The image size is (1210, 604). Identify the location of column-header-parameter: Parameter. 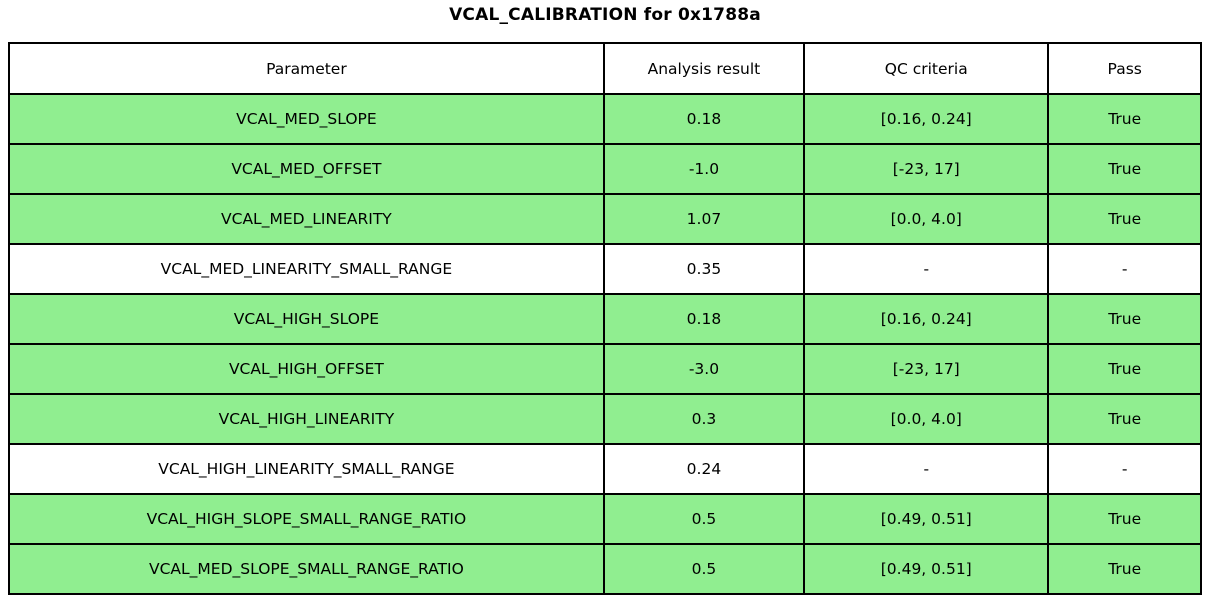
(306, 68).